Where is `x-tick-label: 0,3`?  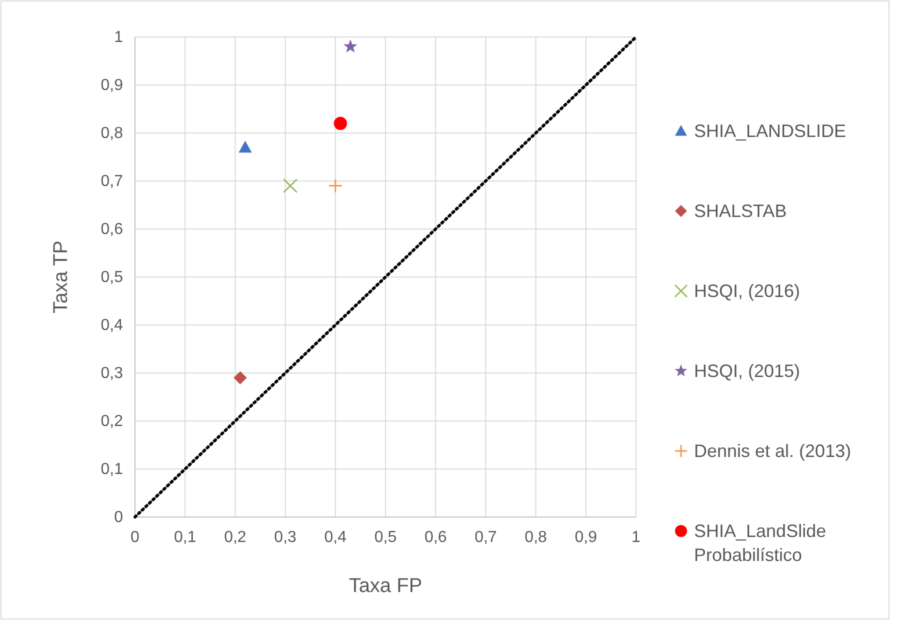 x-tick-label: 0,3 is located at coordinates (285, 537).